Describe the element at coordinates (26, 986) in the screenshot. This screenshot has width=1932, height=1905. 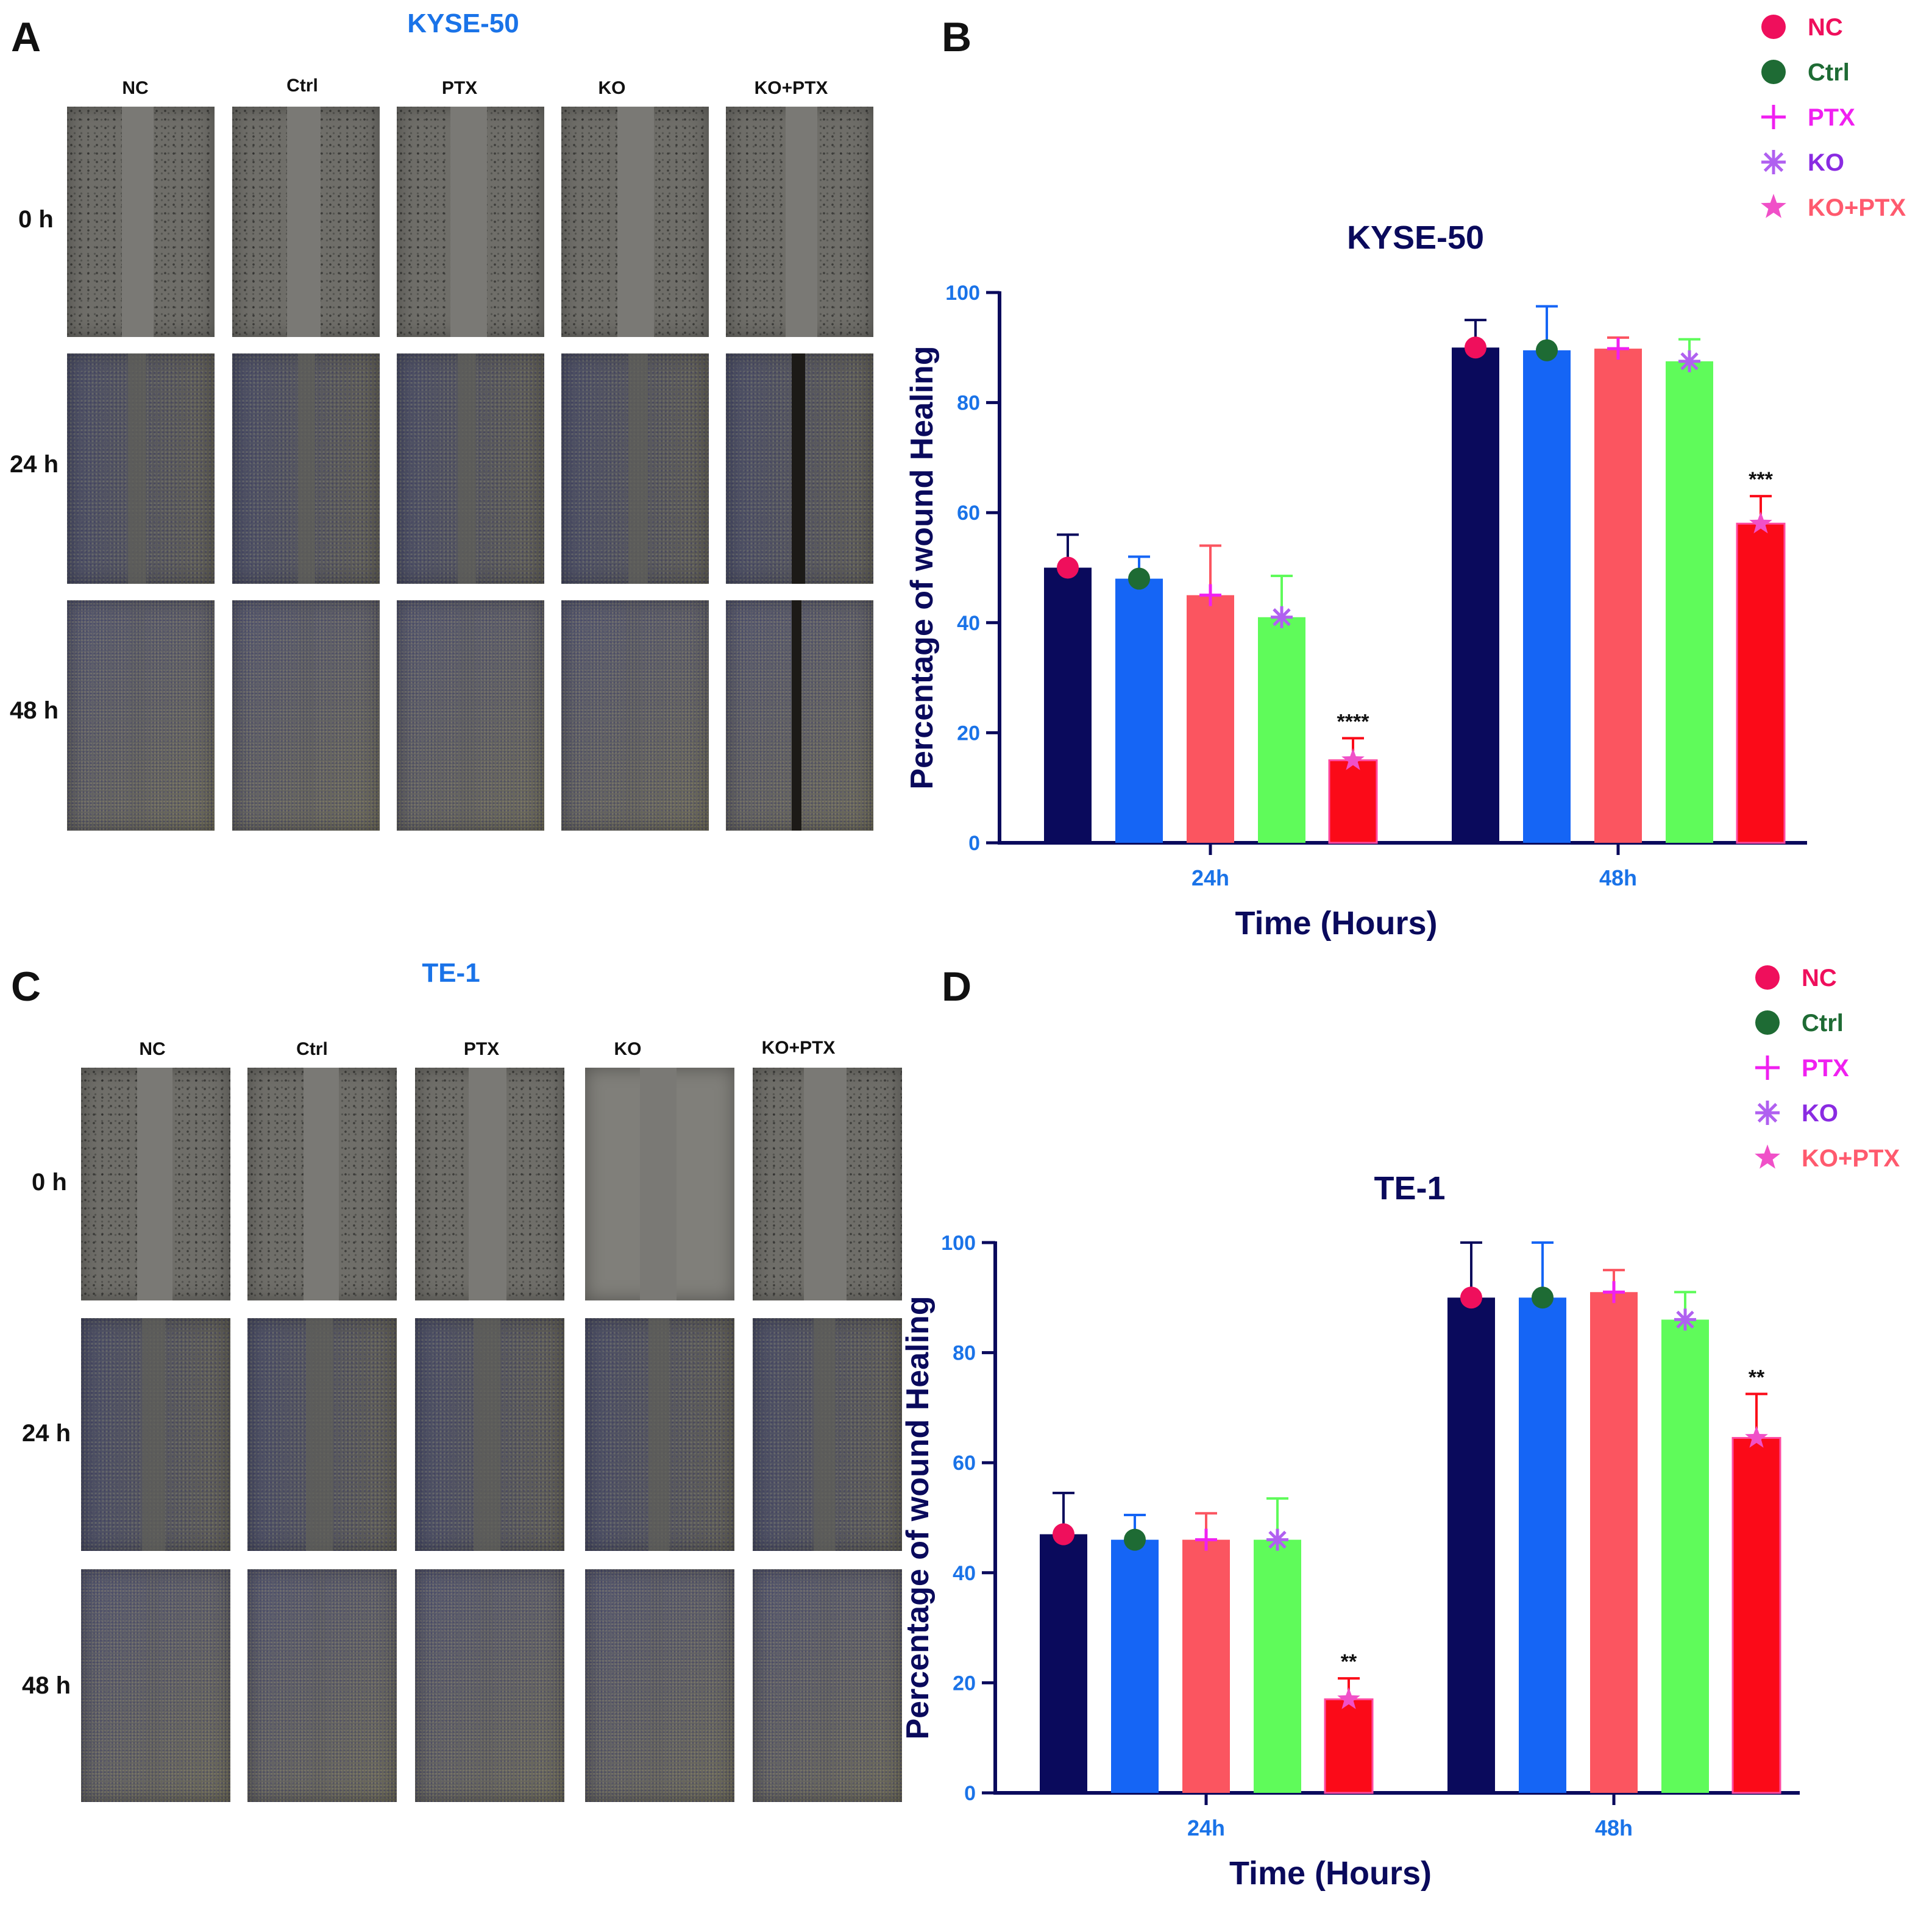
I see `panel-letter-c: C` at that location.